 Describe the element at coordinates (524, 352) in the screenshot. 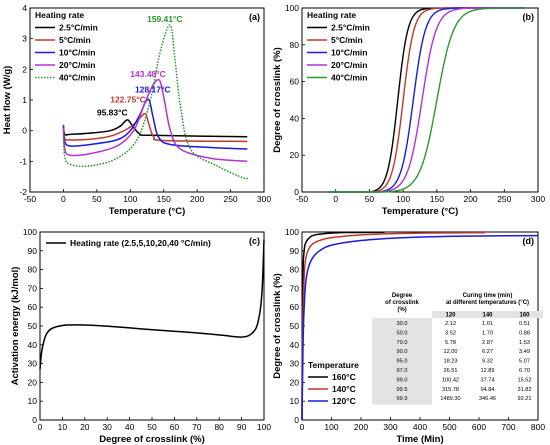

I see `table-cell-time: 3.49` at that location.